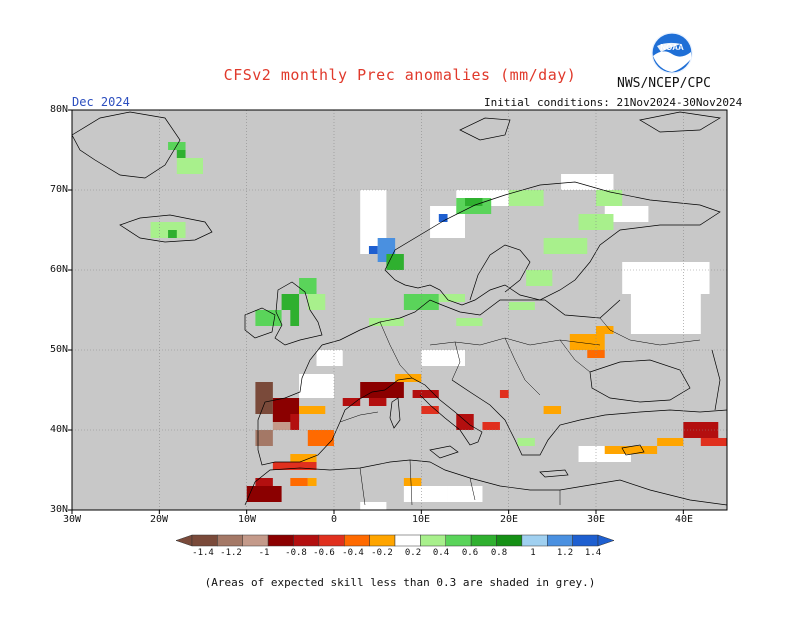  I want to click on colorbar-arrow-low, so click(184, 540).